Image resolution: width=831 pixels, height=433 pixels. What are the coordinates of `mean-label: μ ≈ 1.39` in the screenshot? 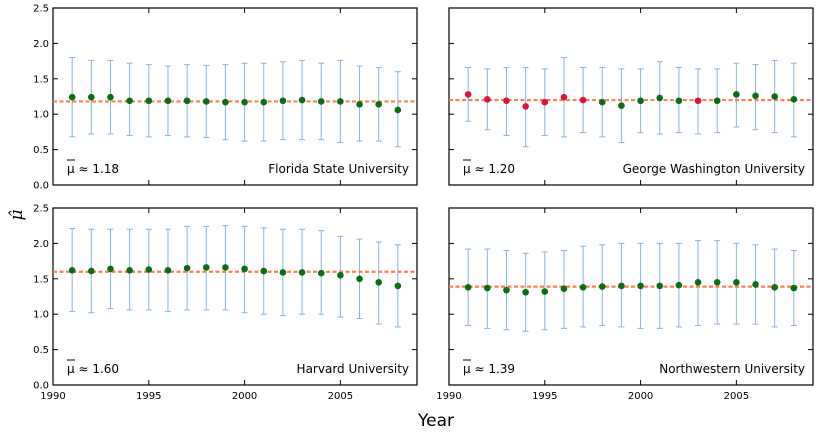 It's located at (489, 369).